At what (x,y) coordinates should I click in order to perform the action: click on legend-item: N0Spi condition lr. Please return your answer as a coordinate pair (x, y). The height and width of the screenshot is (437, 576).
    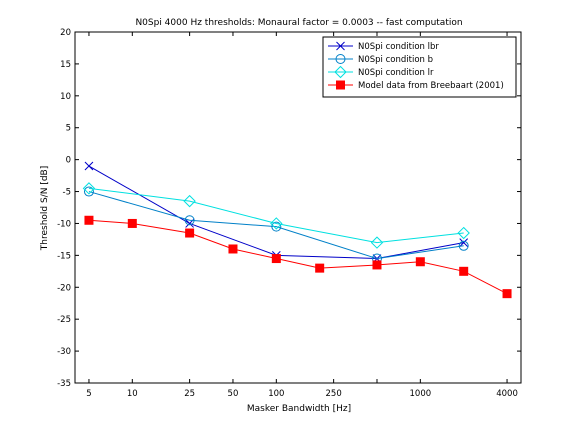
    Looking at the image, I should click on (381, 72).